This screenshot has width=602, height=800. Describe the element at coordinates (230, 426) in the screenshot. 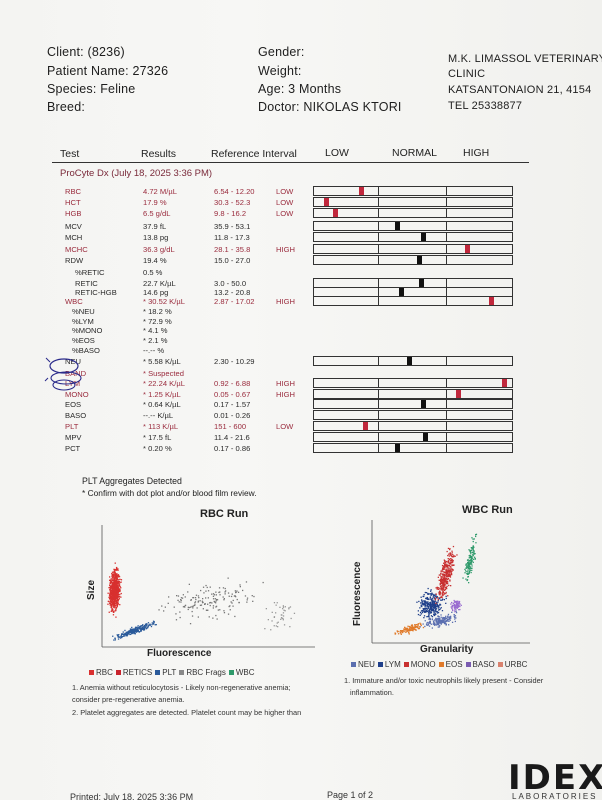

I see `row-reference: 151 - 600` at that location.